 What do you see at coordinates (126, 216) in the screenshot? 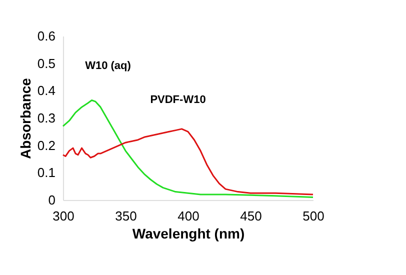
I see `x-tick-label: 350` at bounding box center [126, 216].